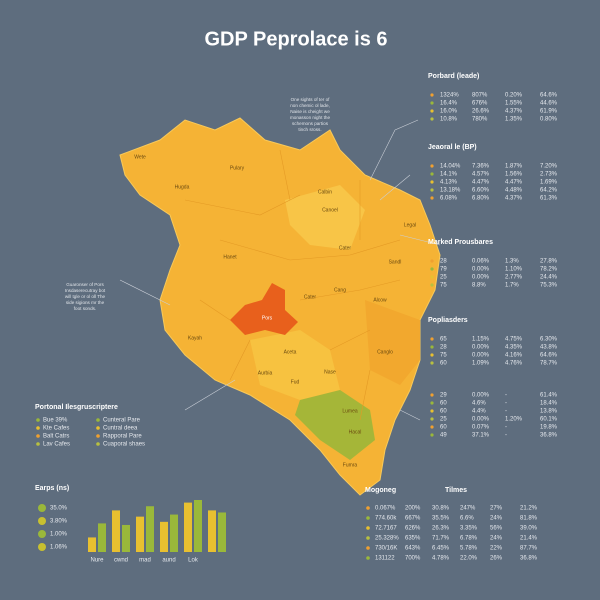  What do you see at coordinates (529, 539) in the screenshot?
I see `table-cell: 21.4%` at bounding box center [529, 539].